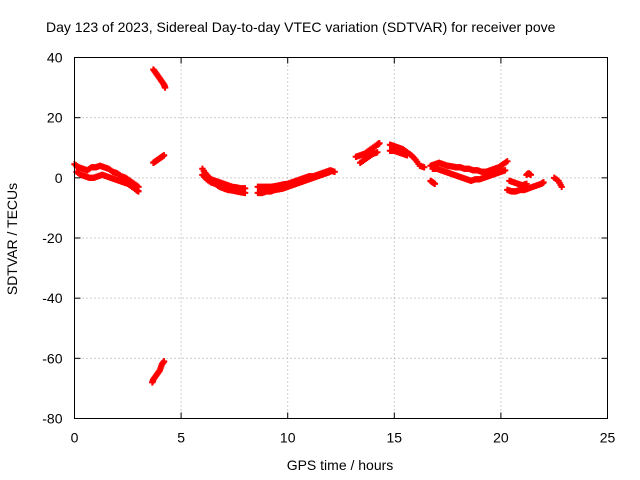  Describe the element at coordinates (12, 239) in the screenshot. I see `y-axis-label: SDTVAR / TECUs` at that location.